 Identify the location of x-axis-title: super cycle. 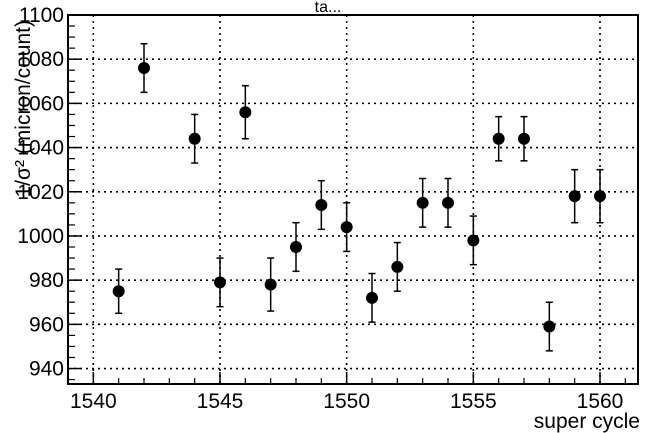
(587, 421).